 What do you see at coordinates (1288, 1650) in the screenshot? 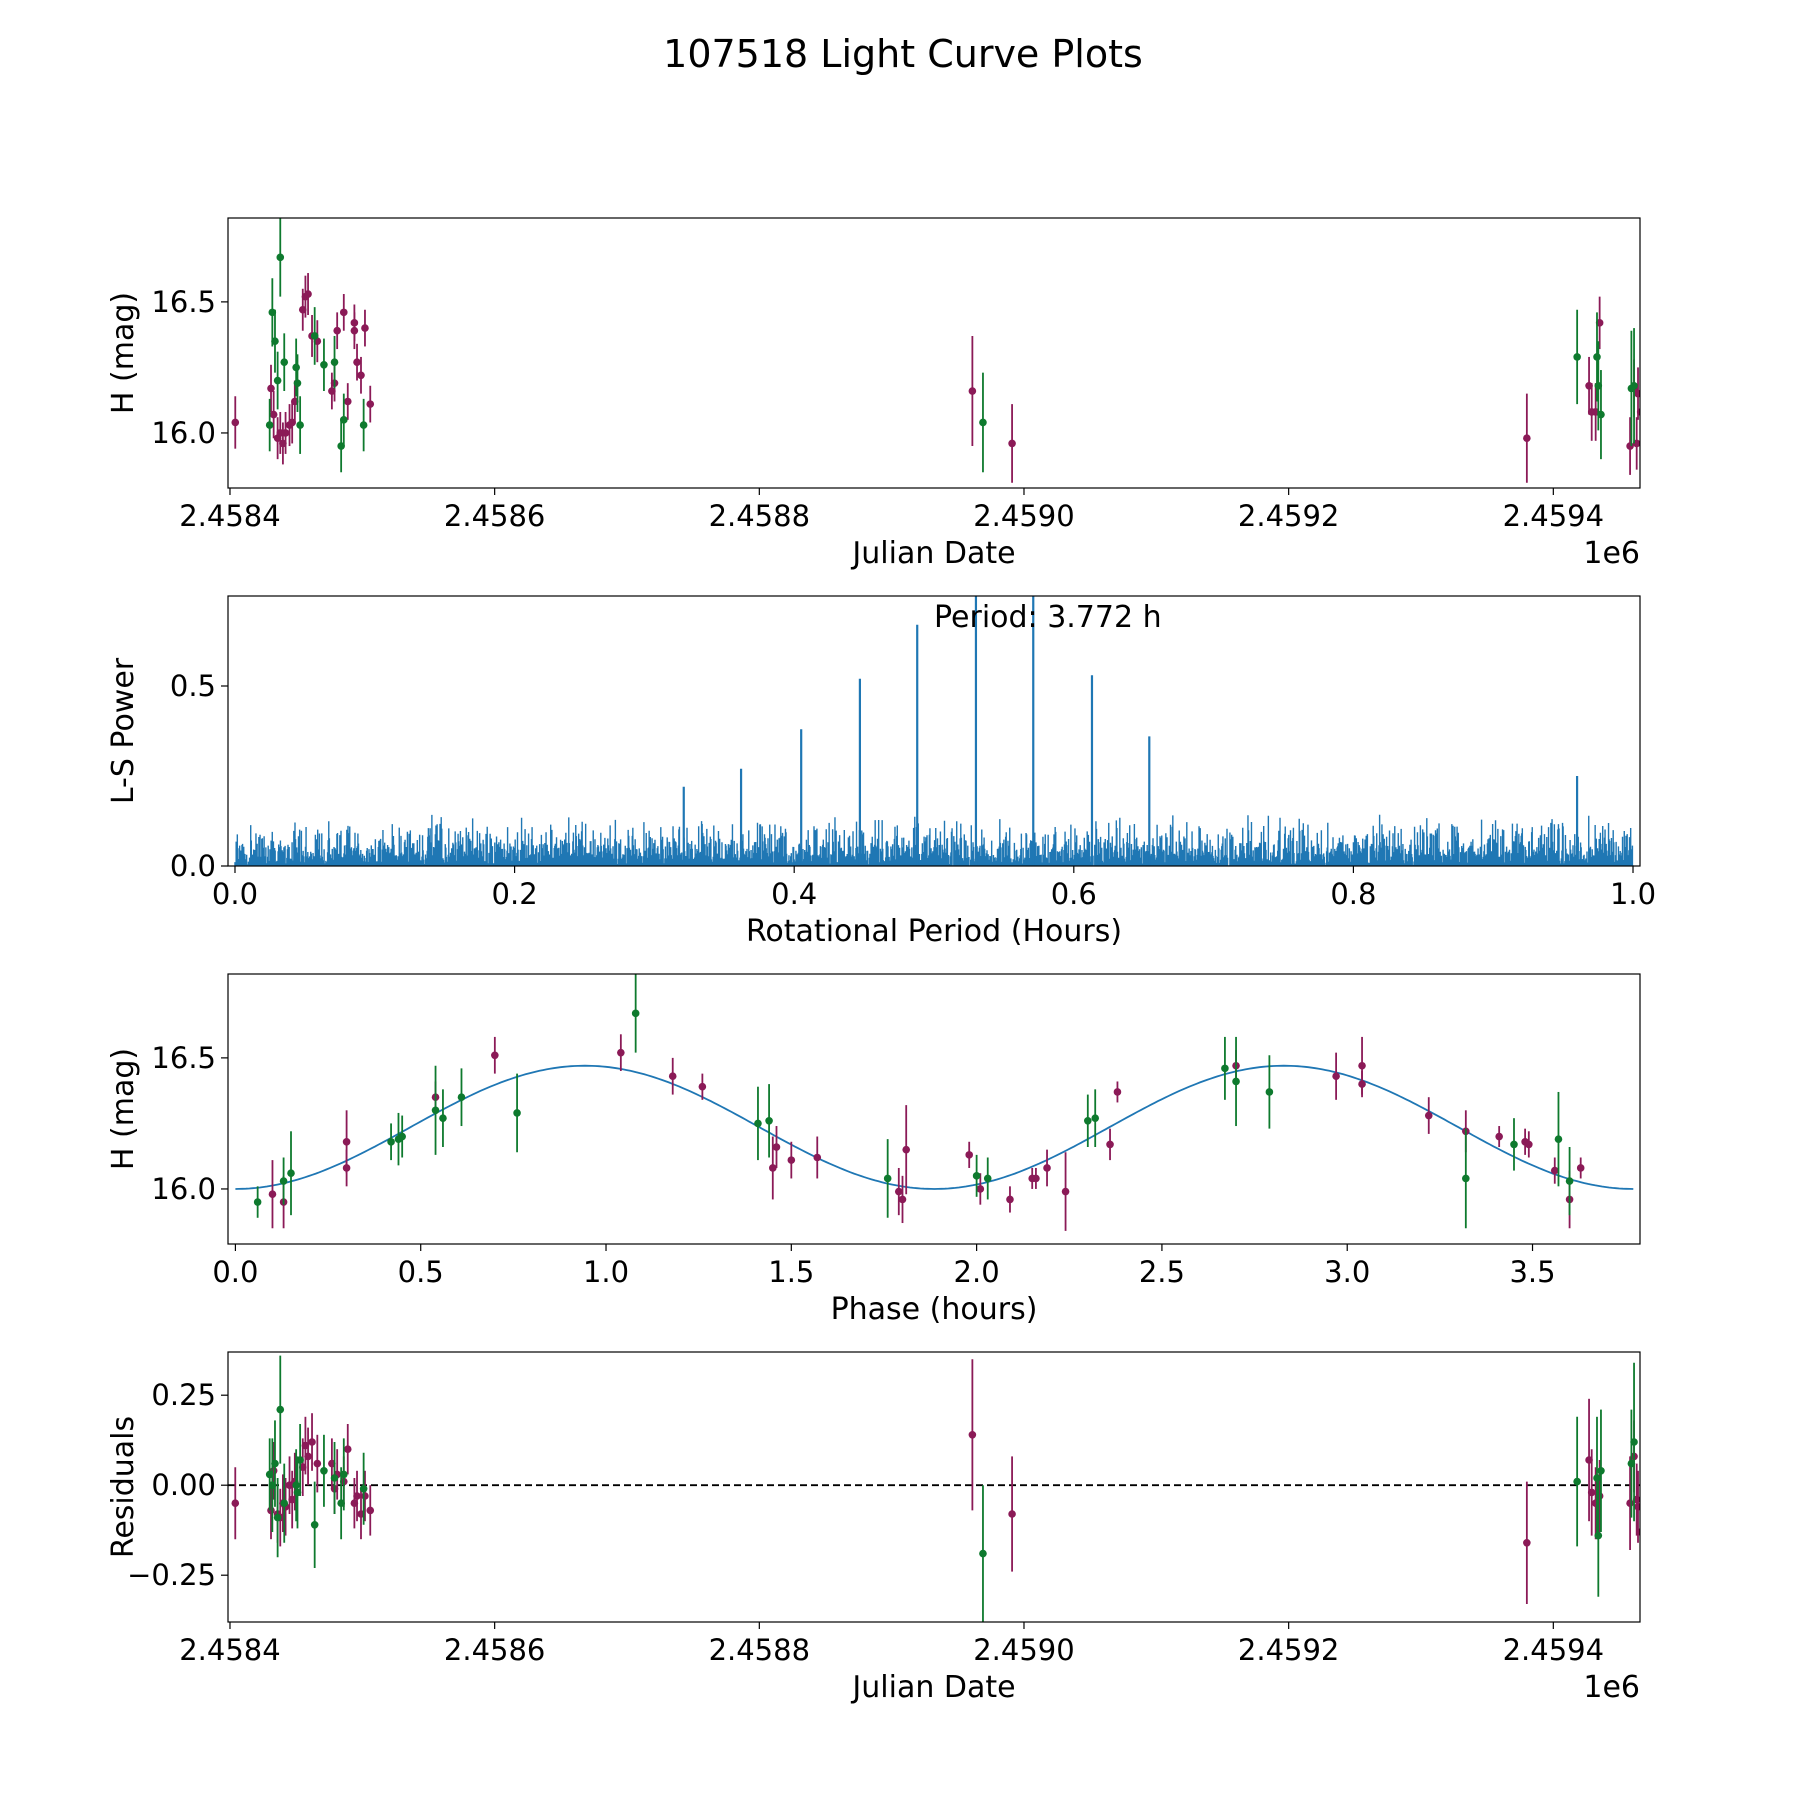
I see `residuals-xtick-label: 2.4592` at bounding box center [1288, 1650].